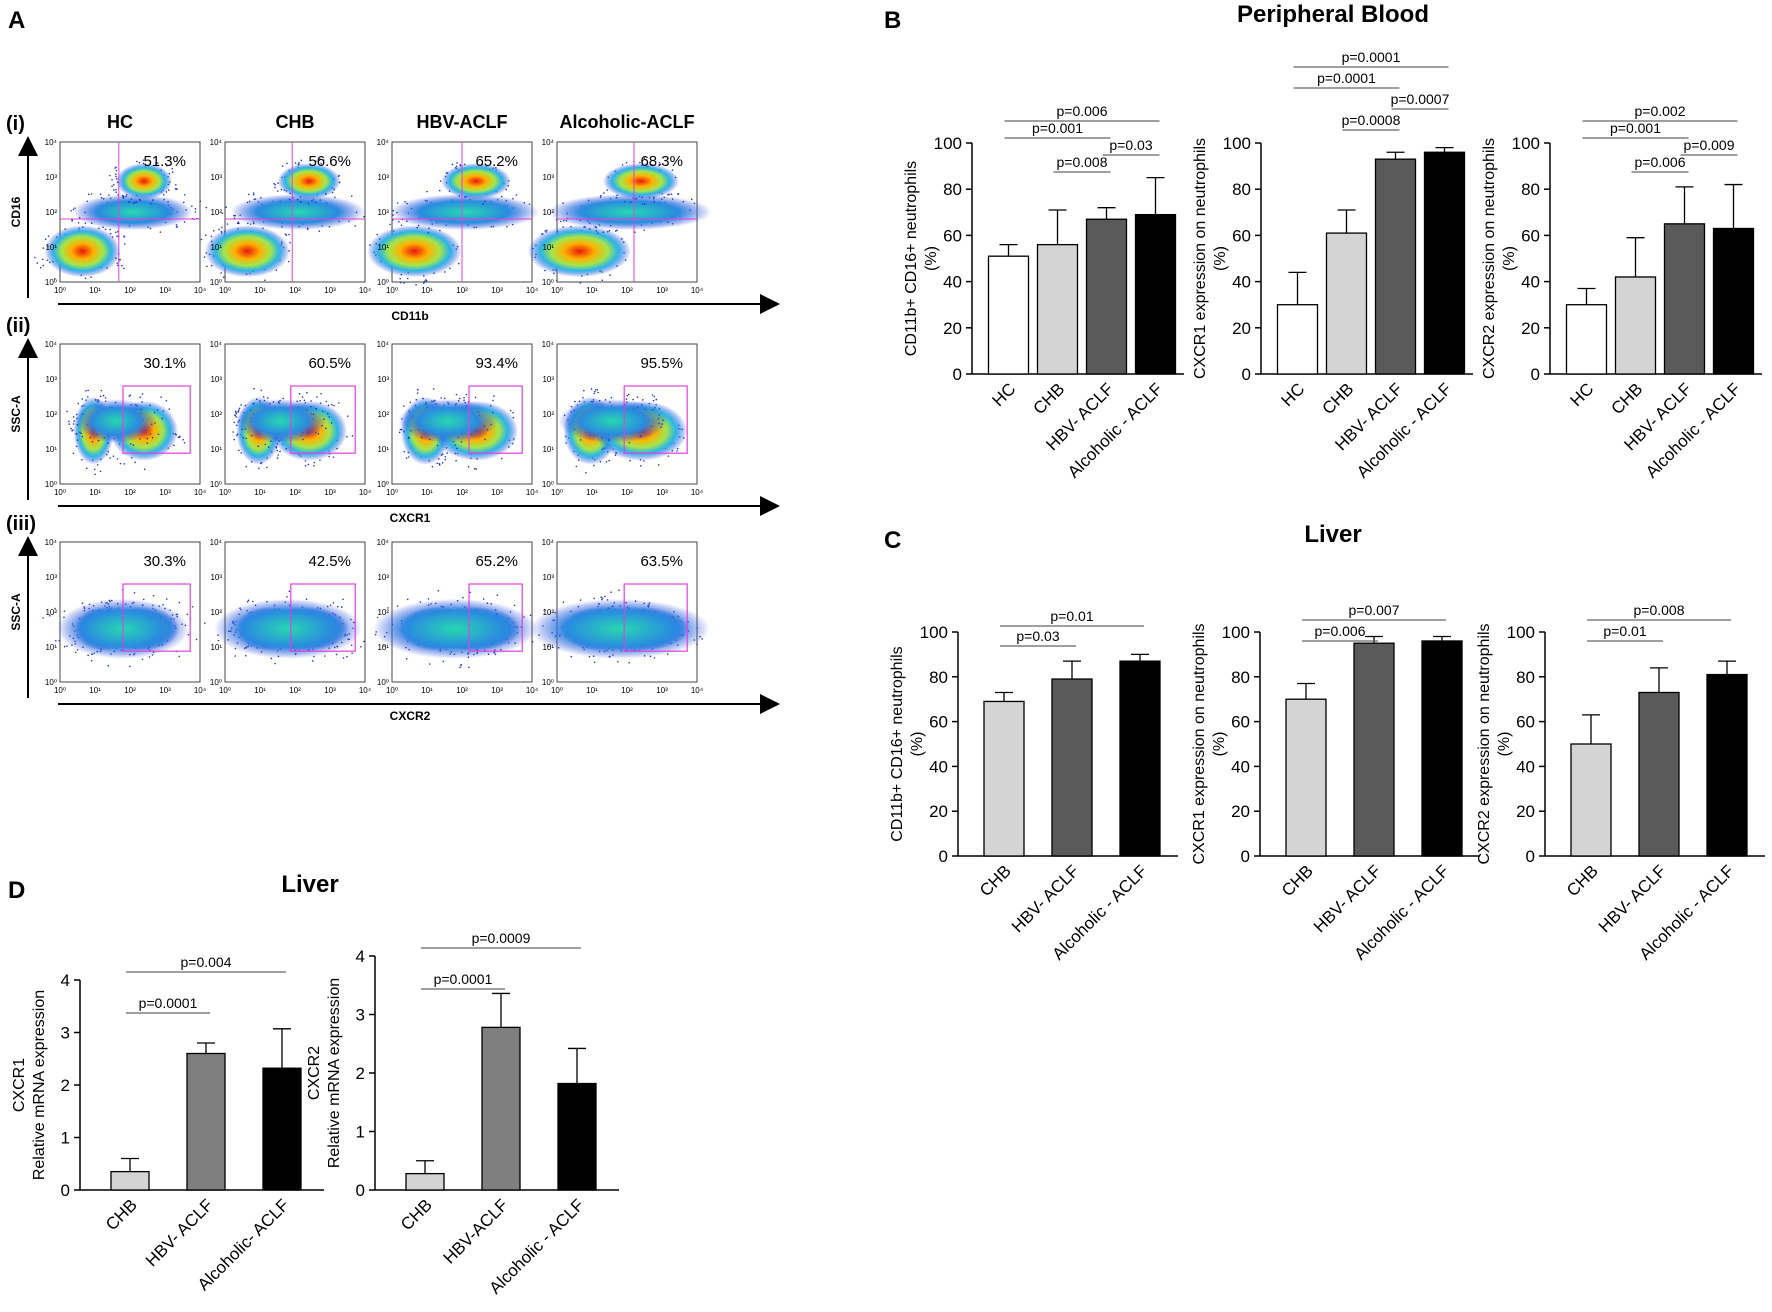  Describe the element at coordinates (1333, 14) in the screenshot. I see `title-peripheral-blood: Peripheral Blood` at that location.